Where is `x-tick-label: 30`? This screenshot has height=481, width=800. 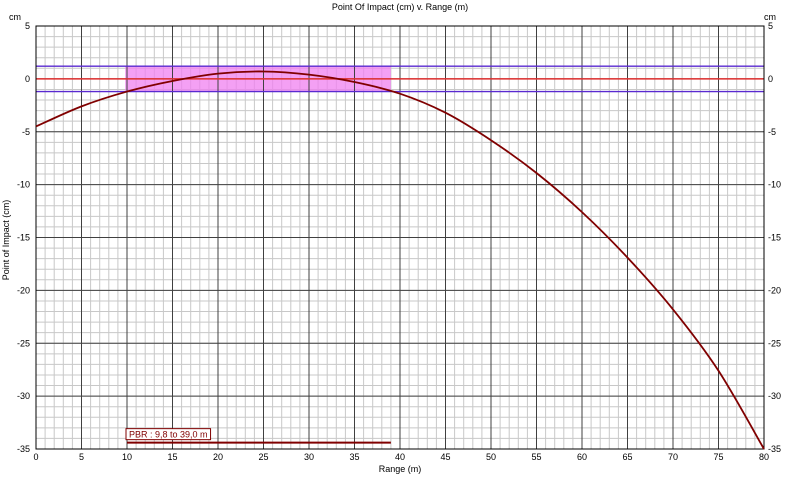
x-tick-label: 30 is located at coordinates (309, 457).